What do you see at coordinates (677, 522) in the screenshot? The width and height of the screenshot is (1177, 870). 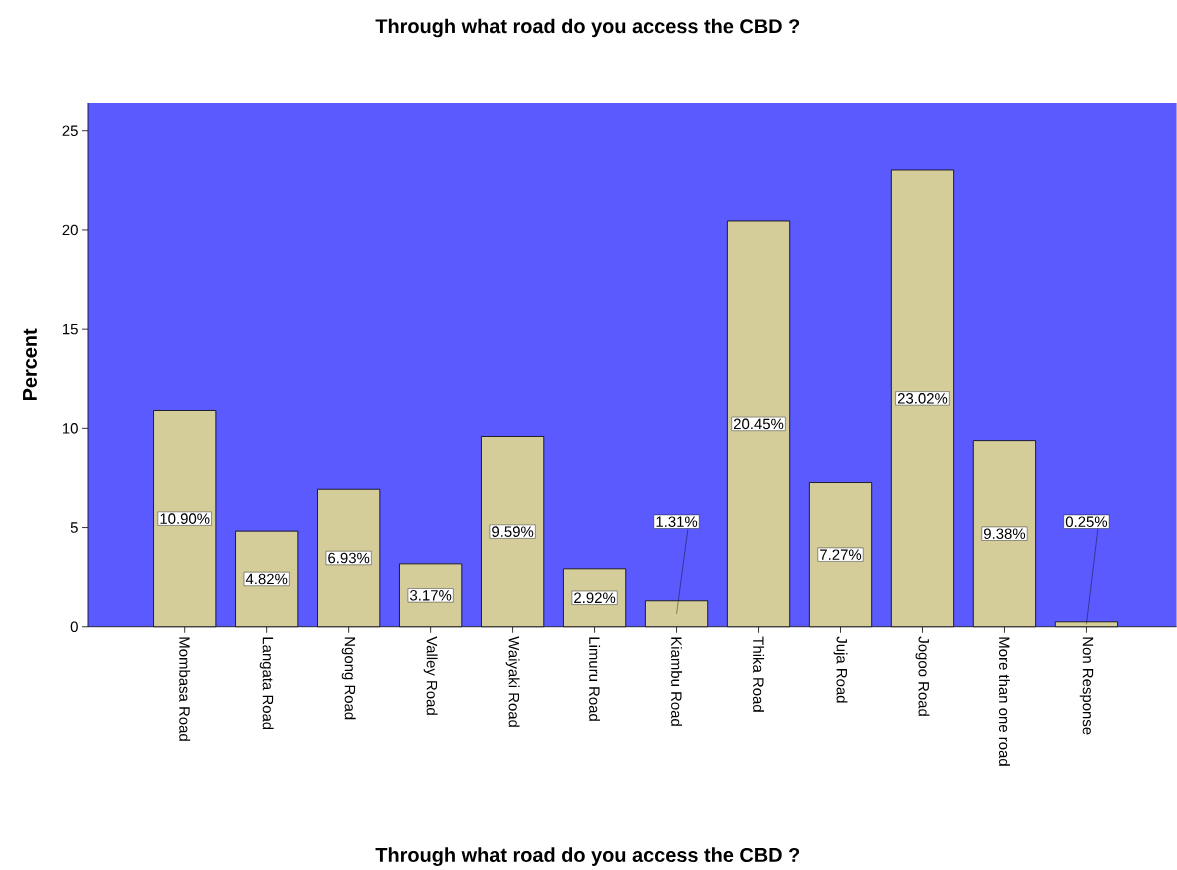 I see `data-label: 1.31%` at bounding box center [677, 522].